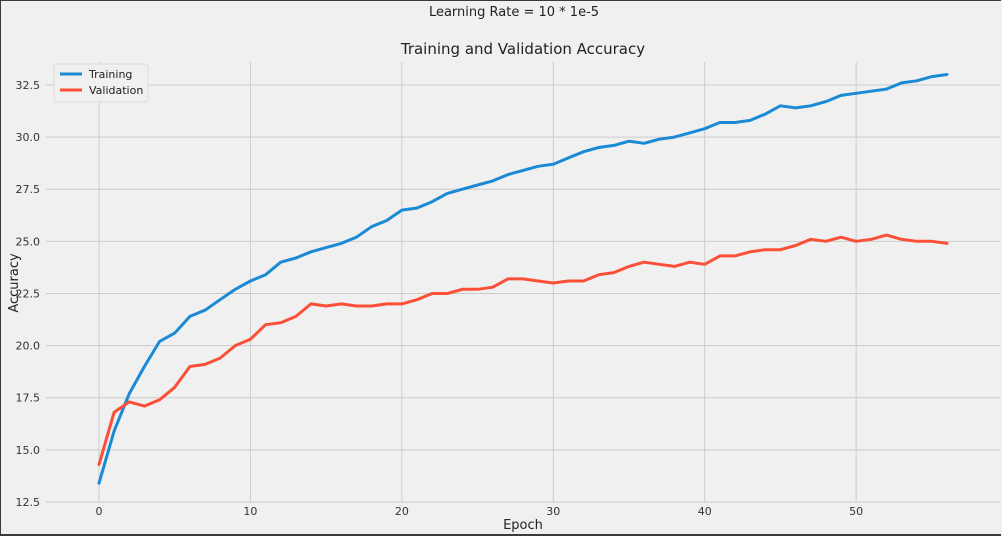 The width and height of the screenshot is (1002, 536). Describe the element at coordinates (28, 450) in the screenshot. I see `y-tick-label: 15.0` at that location.